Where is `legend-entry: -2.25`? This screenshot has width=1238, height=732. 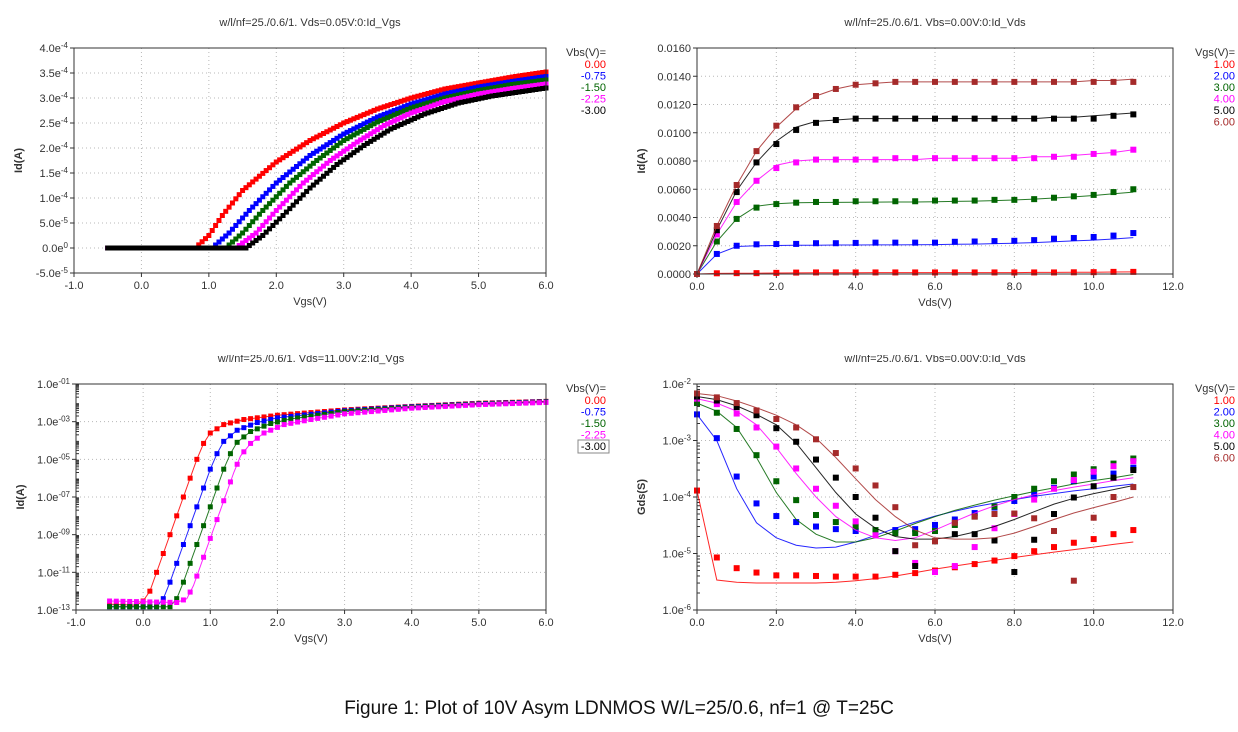 legend-entry: -2.25 is located at coordinates (593, 100).